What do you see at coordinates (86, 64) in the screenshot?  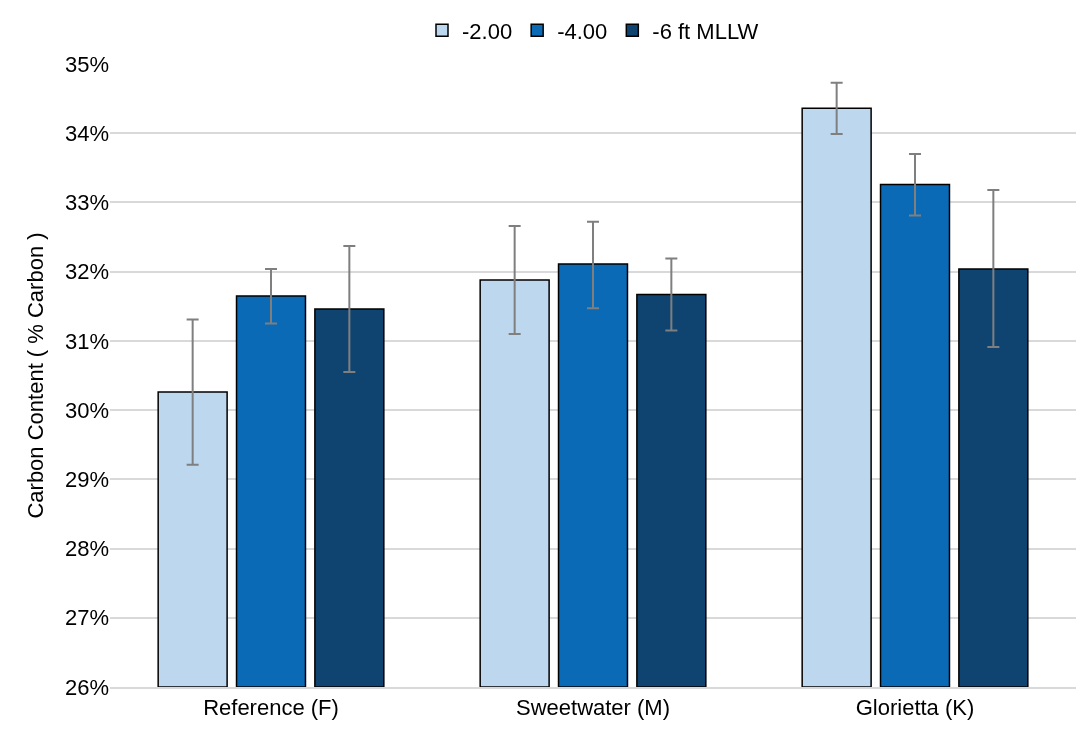 I see `y-tick-label: 35%` at bounding box center [86, 64].